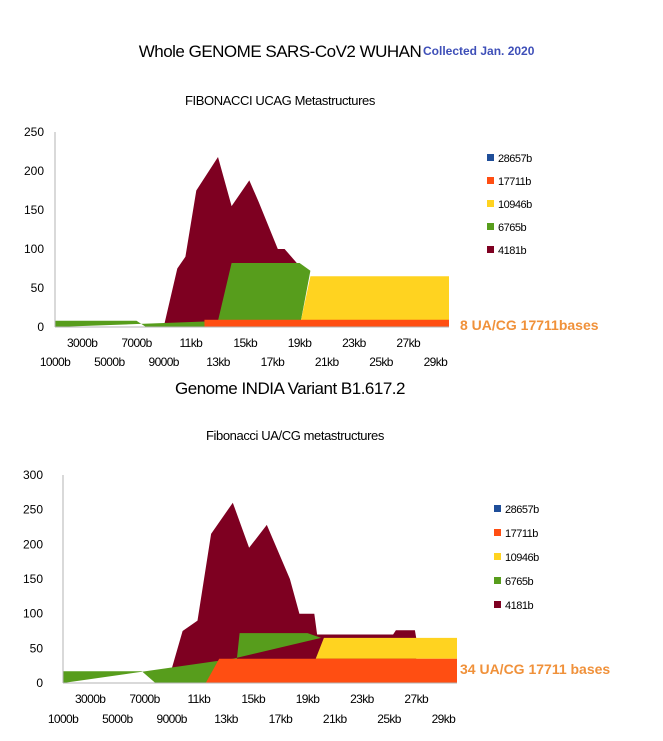 The width and height of the screenshot is (663, 741). What do you see at coordinates (136, 343) in the screenshot?
I see `chart1-x-tick: 7000b` at bounding box center [136, 343].